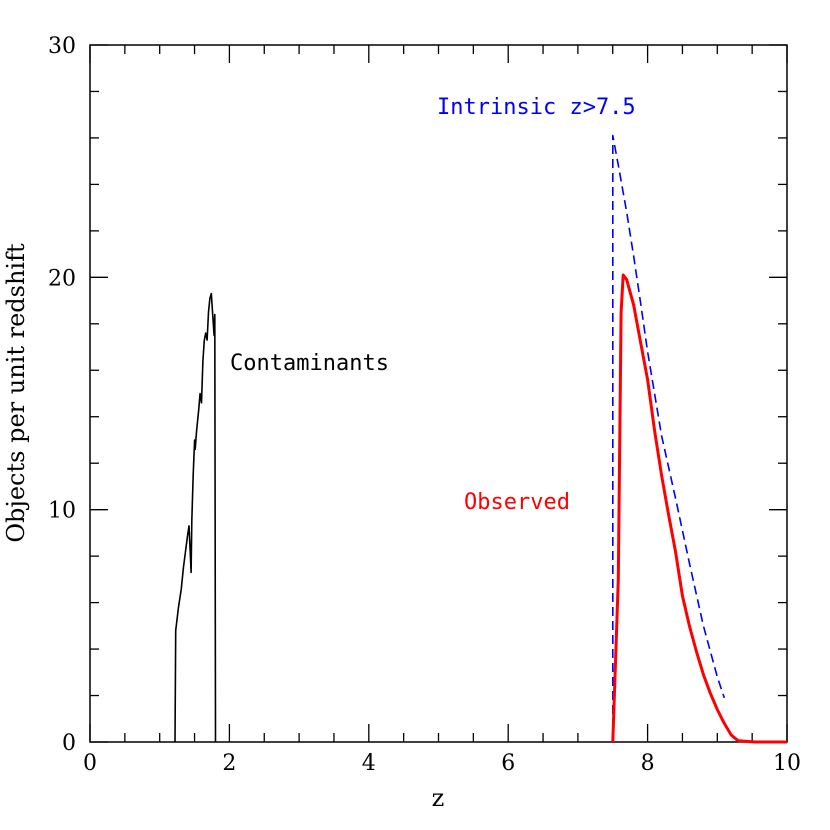 The width and height of the screenshot is (830, 830). I want to click on x-tick-label: 8, so click(648, 763).